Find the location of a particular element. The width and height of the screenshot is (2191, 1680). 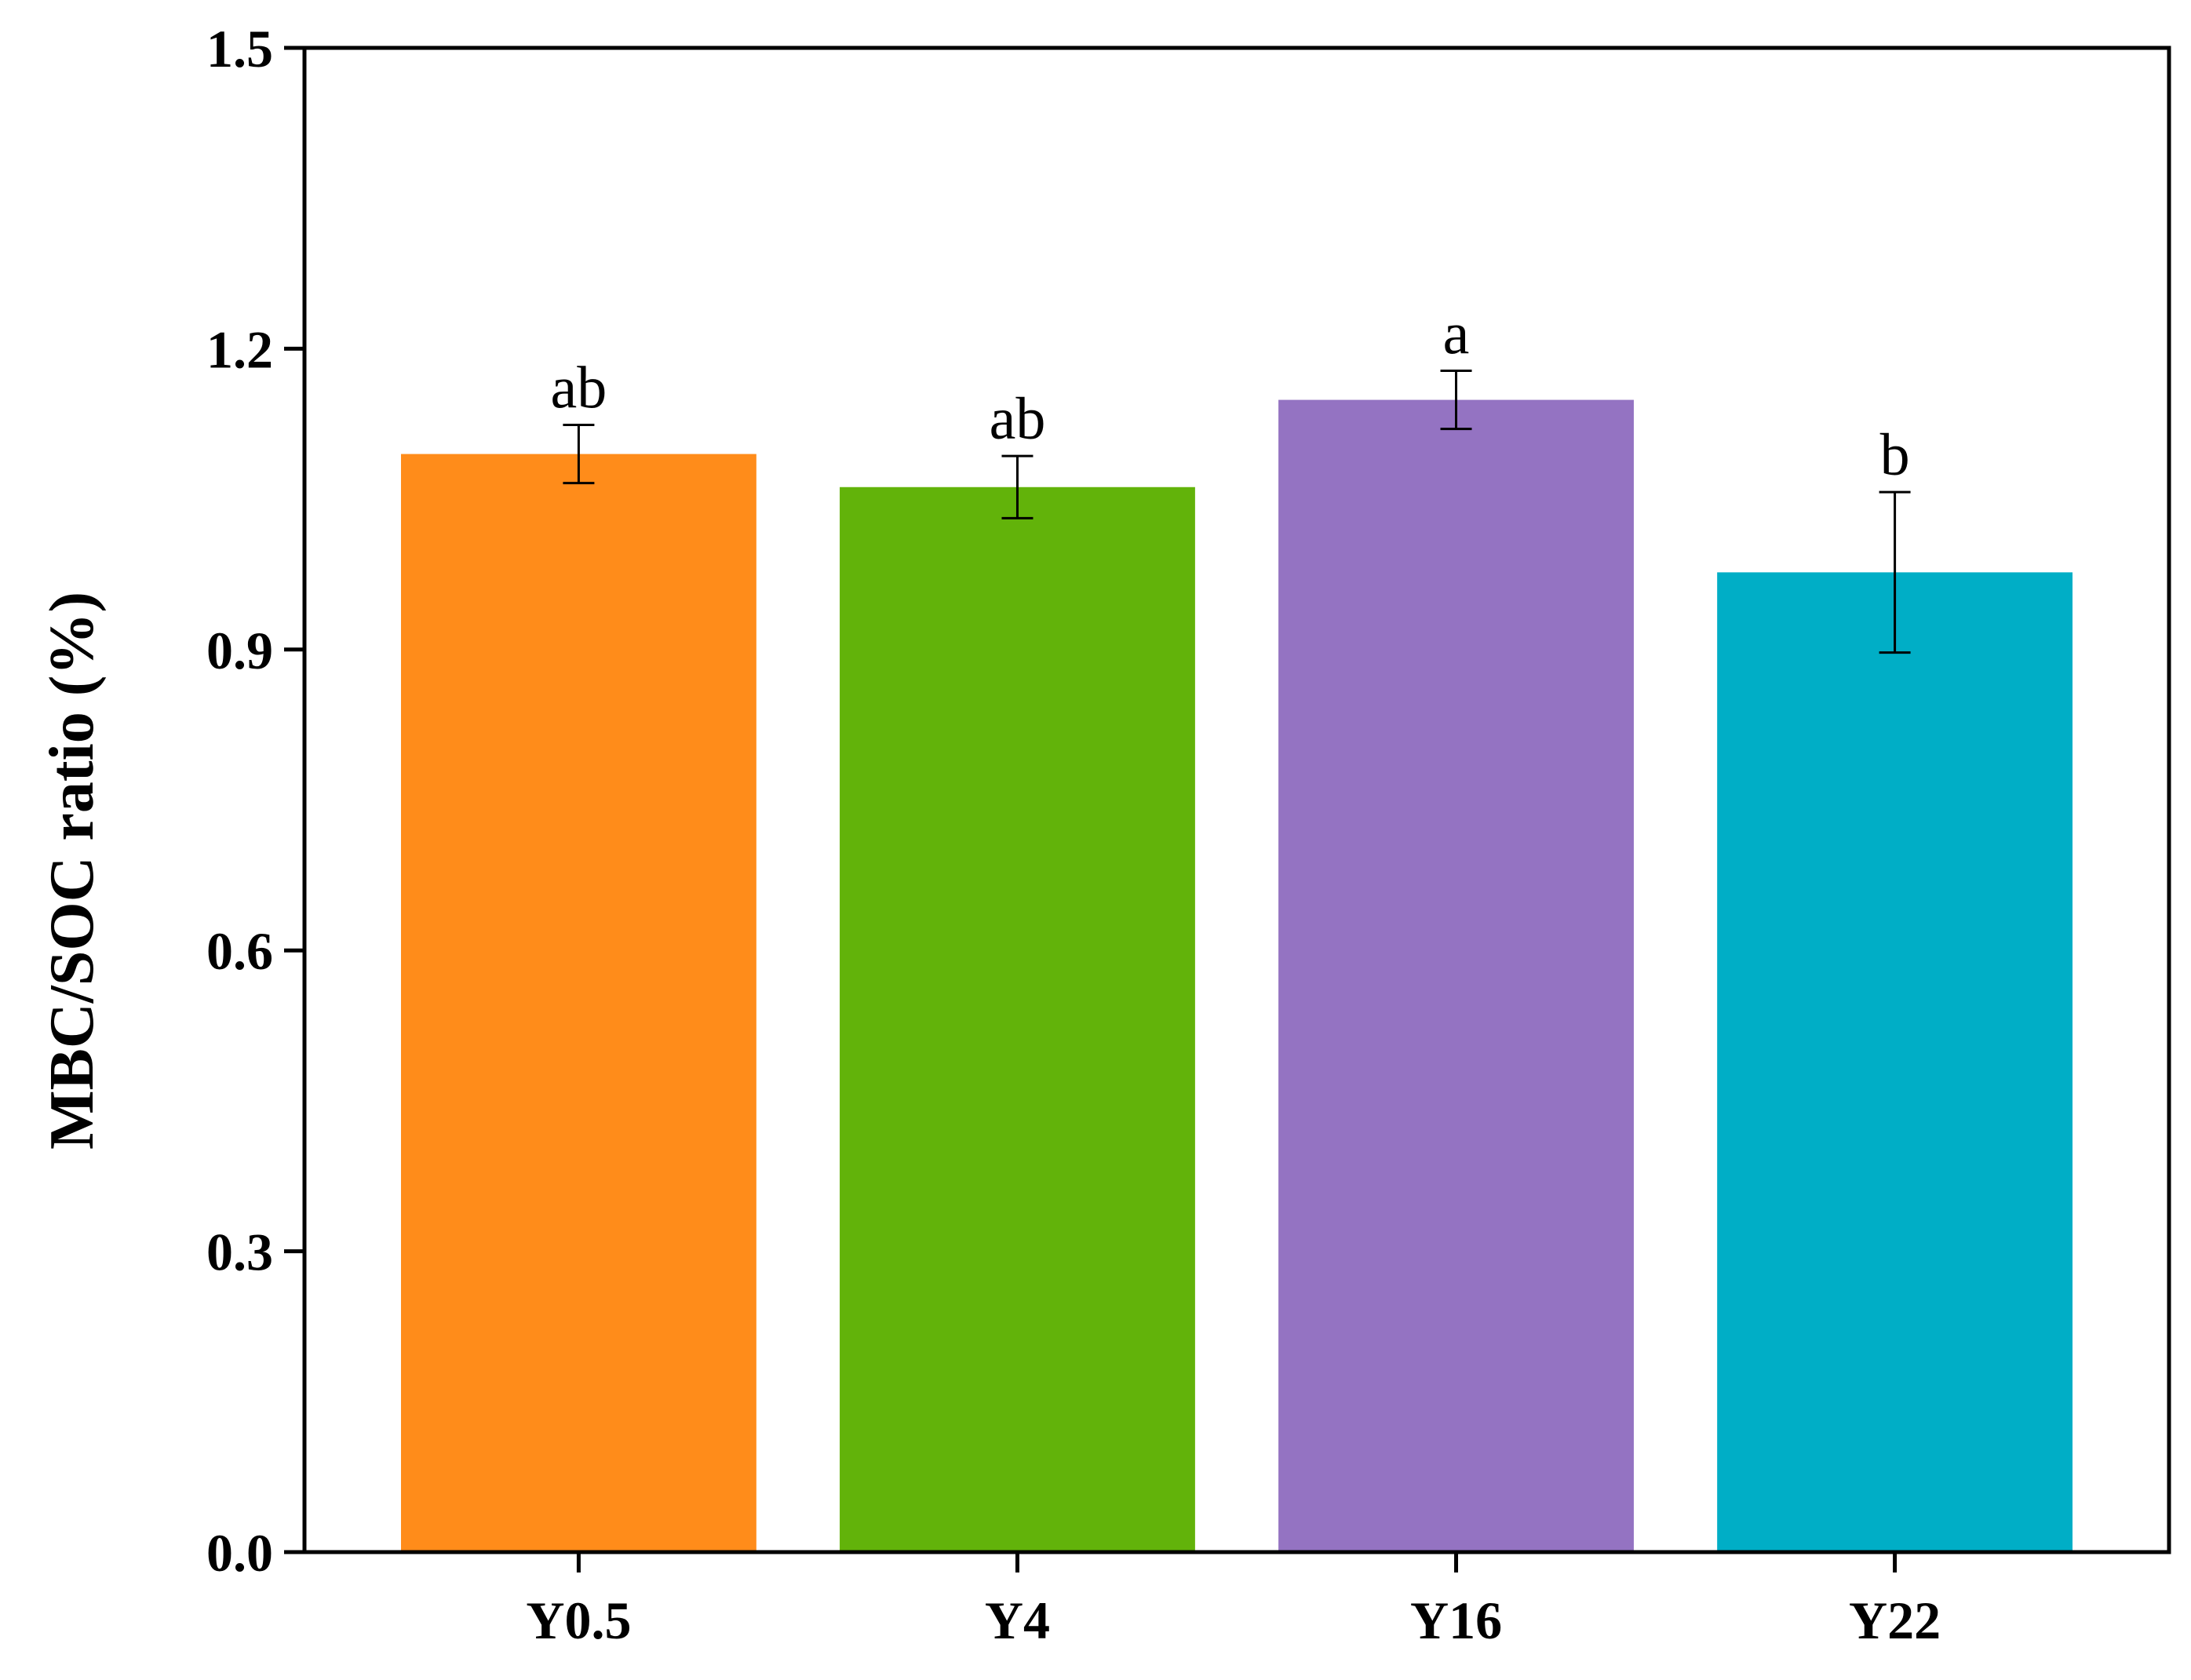

y-axis-ticks: 0.0 0.3 0.6 0.9 1.2 1.5 is located at coordinates (255, 801).